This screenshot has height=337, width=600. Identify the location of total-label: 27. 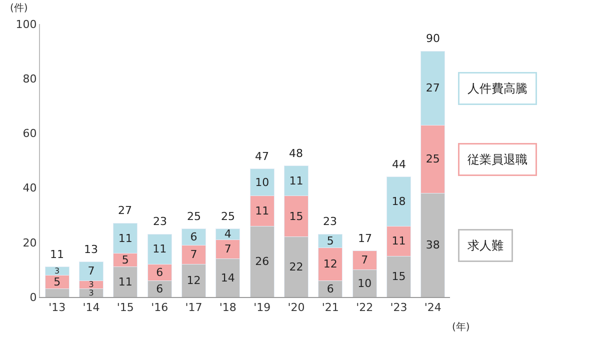
(125, 210).